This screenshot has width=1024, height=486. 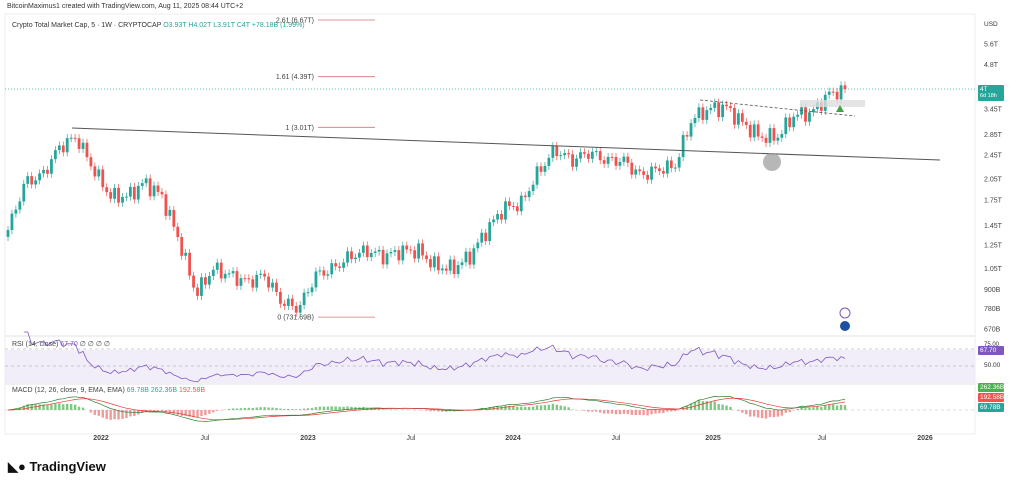 I want to click on rsi-badge: 67.70, so click(x=991, y=350).